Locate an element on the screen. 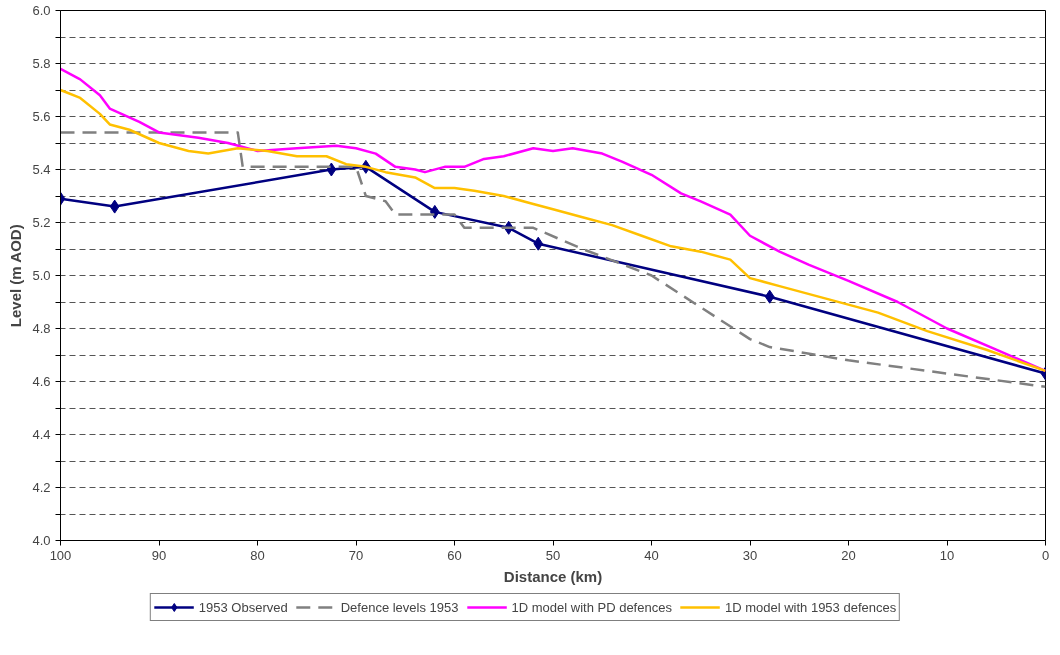  y-tick-label: 4.0 is located at coordinates (41, 540).